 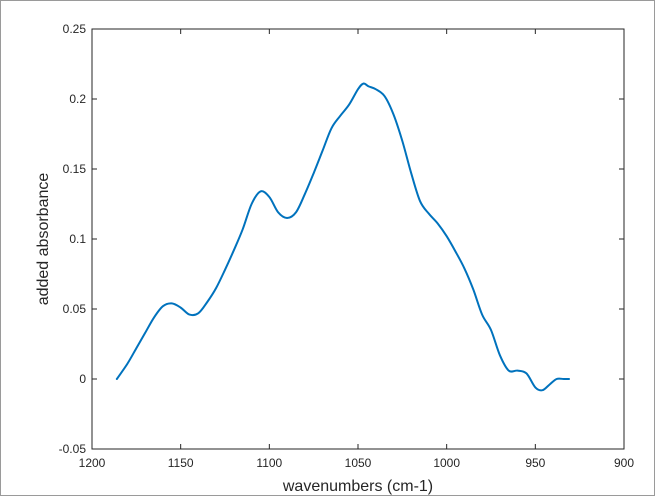 What do you see at coordinates (92, 463) in the screenshot?
I see `x-tick-label: 1200` at bounding box center [92, 463].